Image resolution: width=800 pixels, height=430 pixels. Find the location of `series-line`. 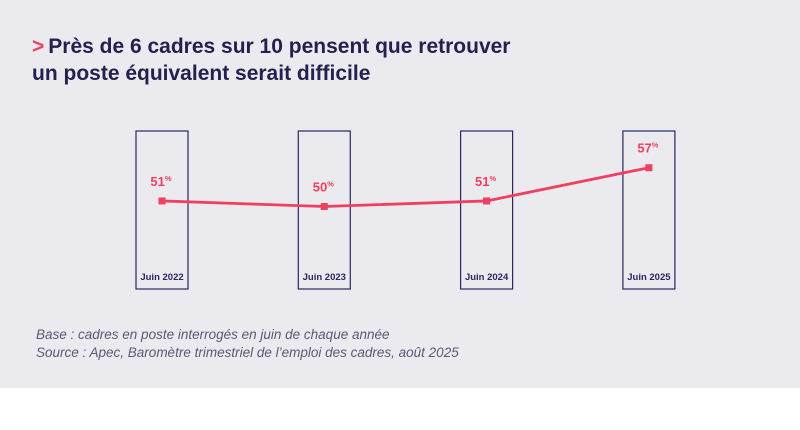

series-line is located at coordinates (405, 187).